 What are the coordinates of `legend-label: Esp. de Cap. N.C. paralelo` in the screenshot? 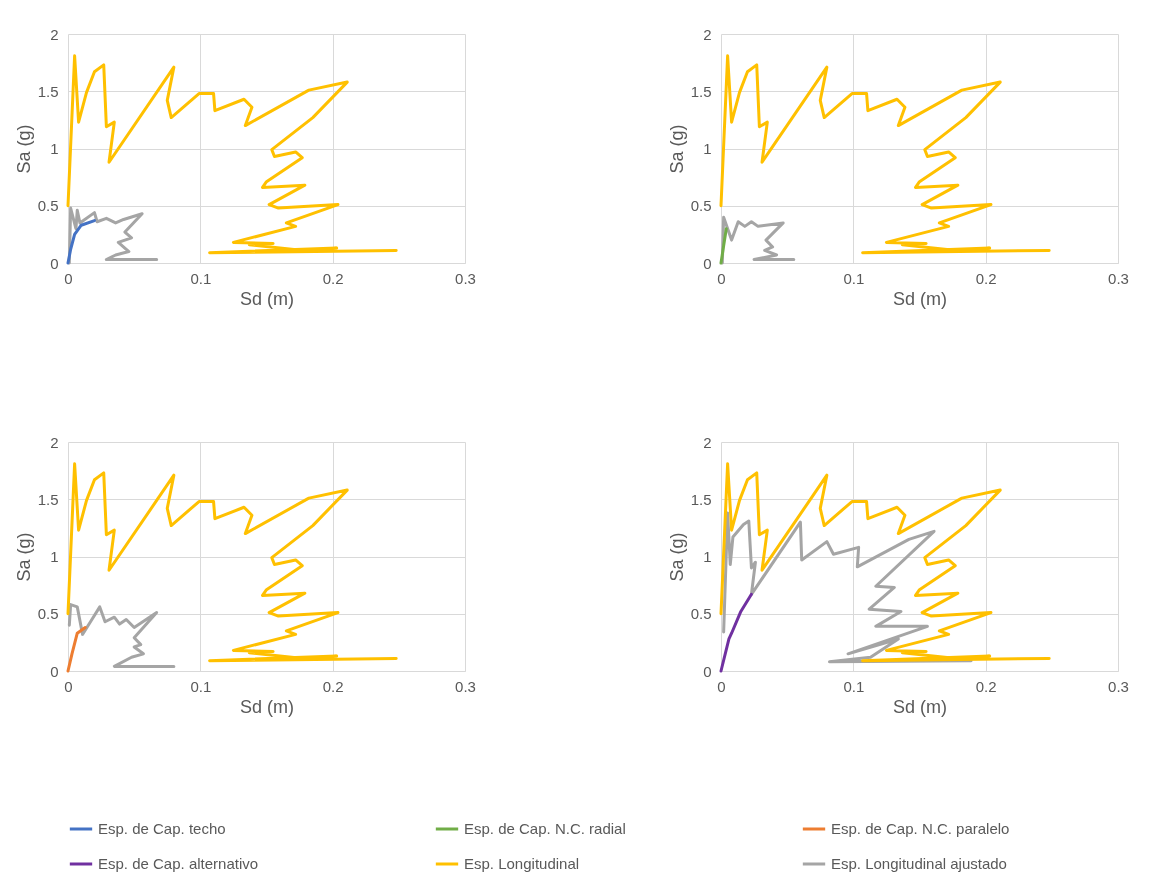 It's located at (920, 828).